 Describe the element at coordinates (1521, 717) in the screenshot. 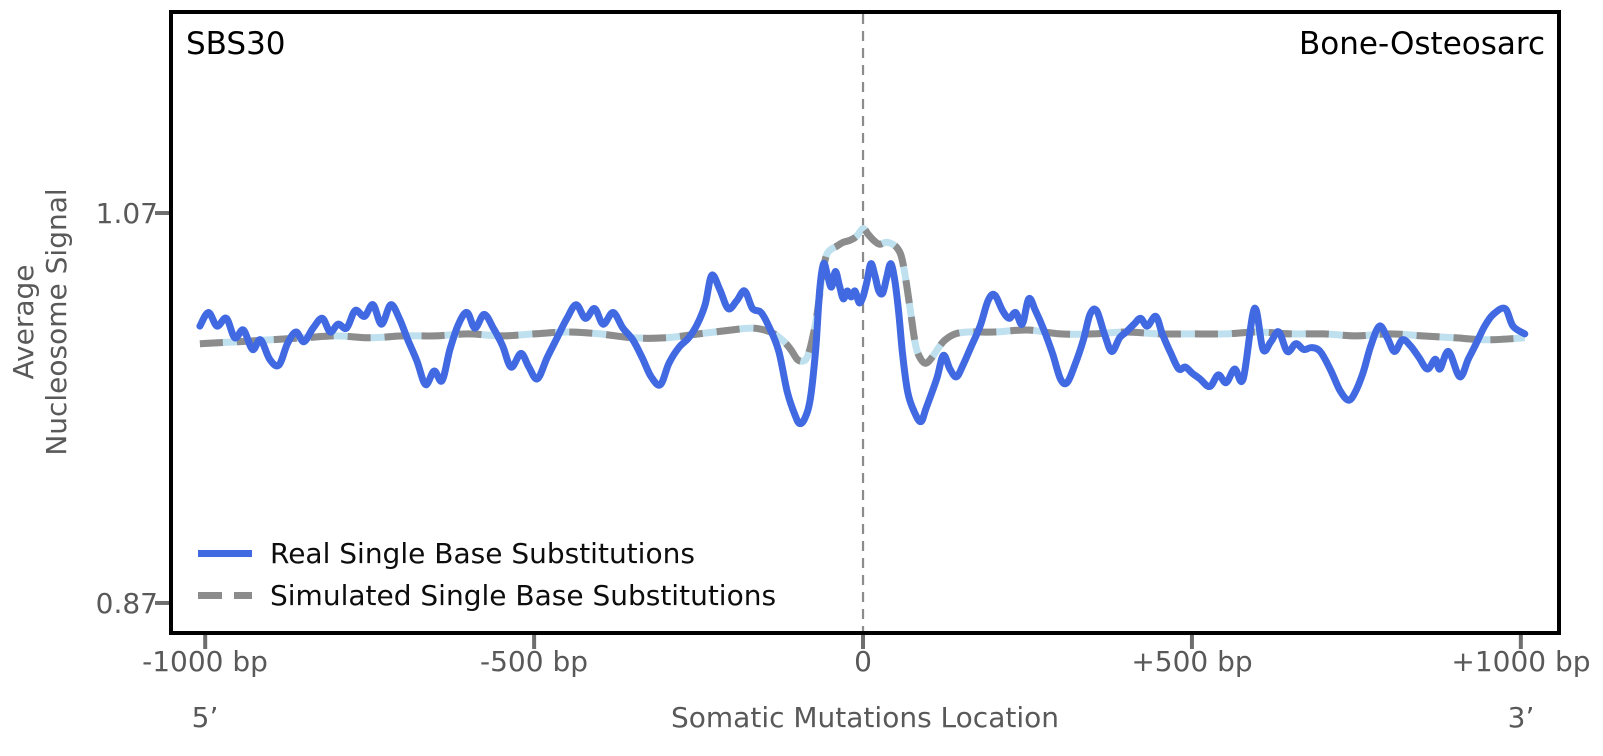

I see `three-prime-label: 3’` at that location.